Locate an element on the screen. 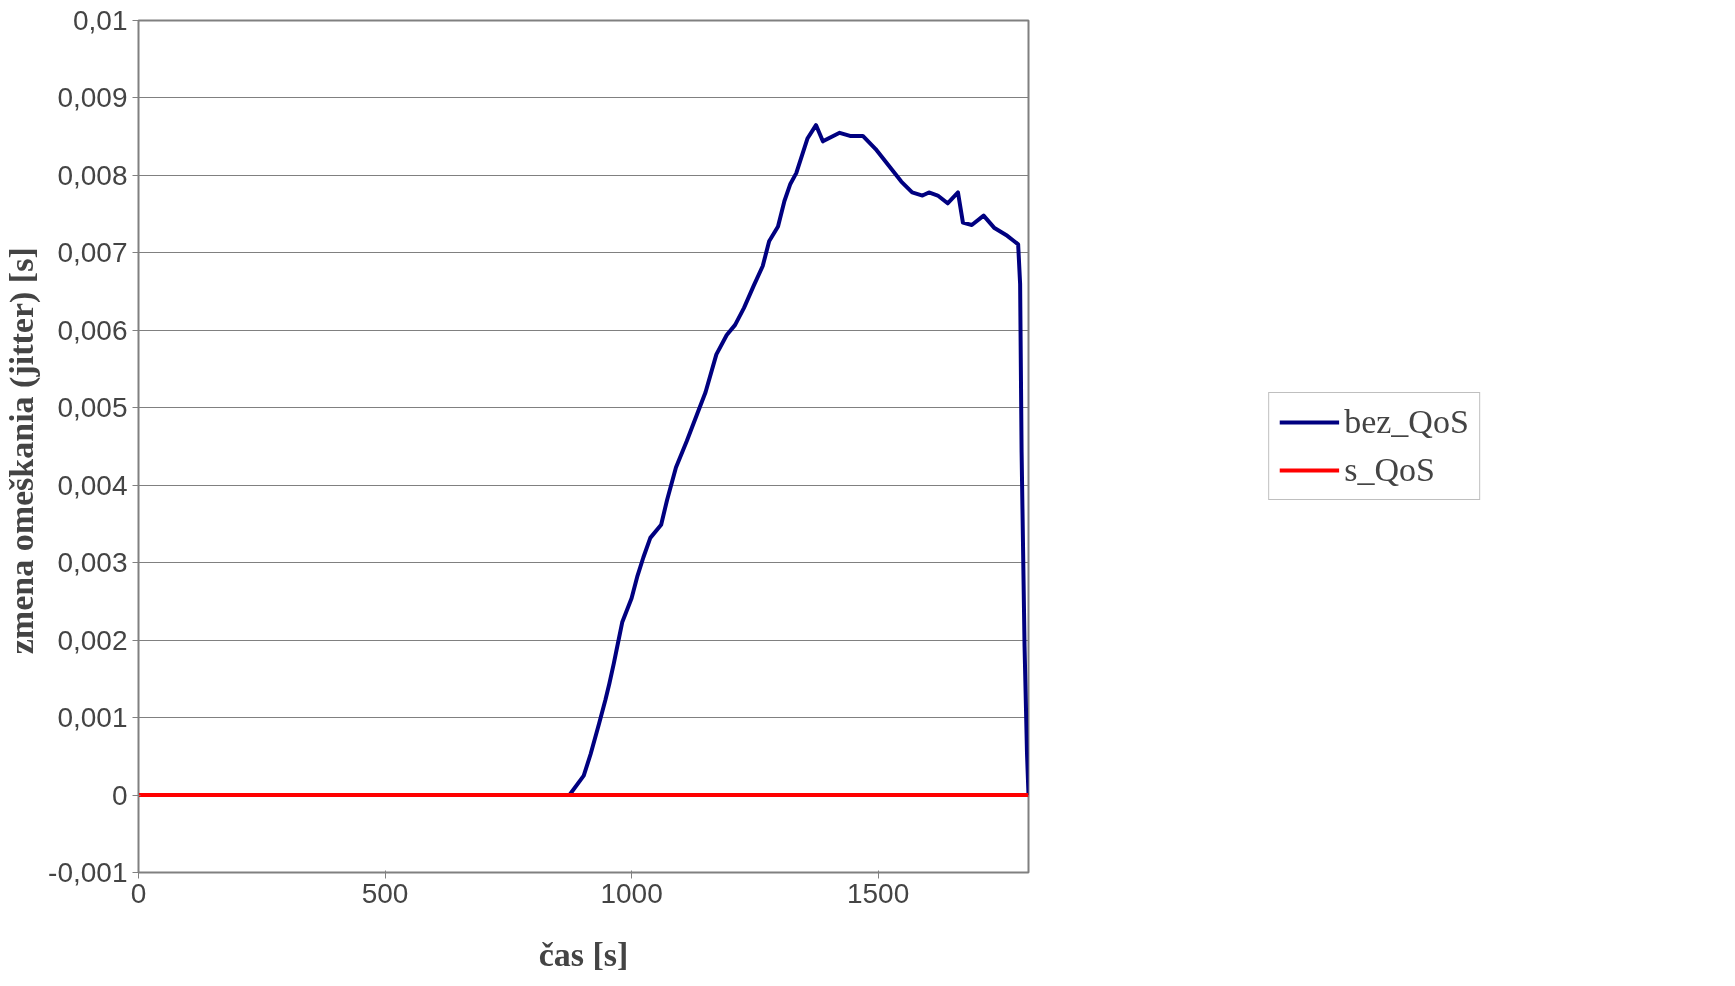 The image size is (1735, 986). legend-label: s_QoS is located at coordinates (1389, 470).